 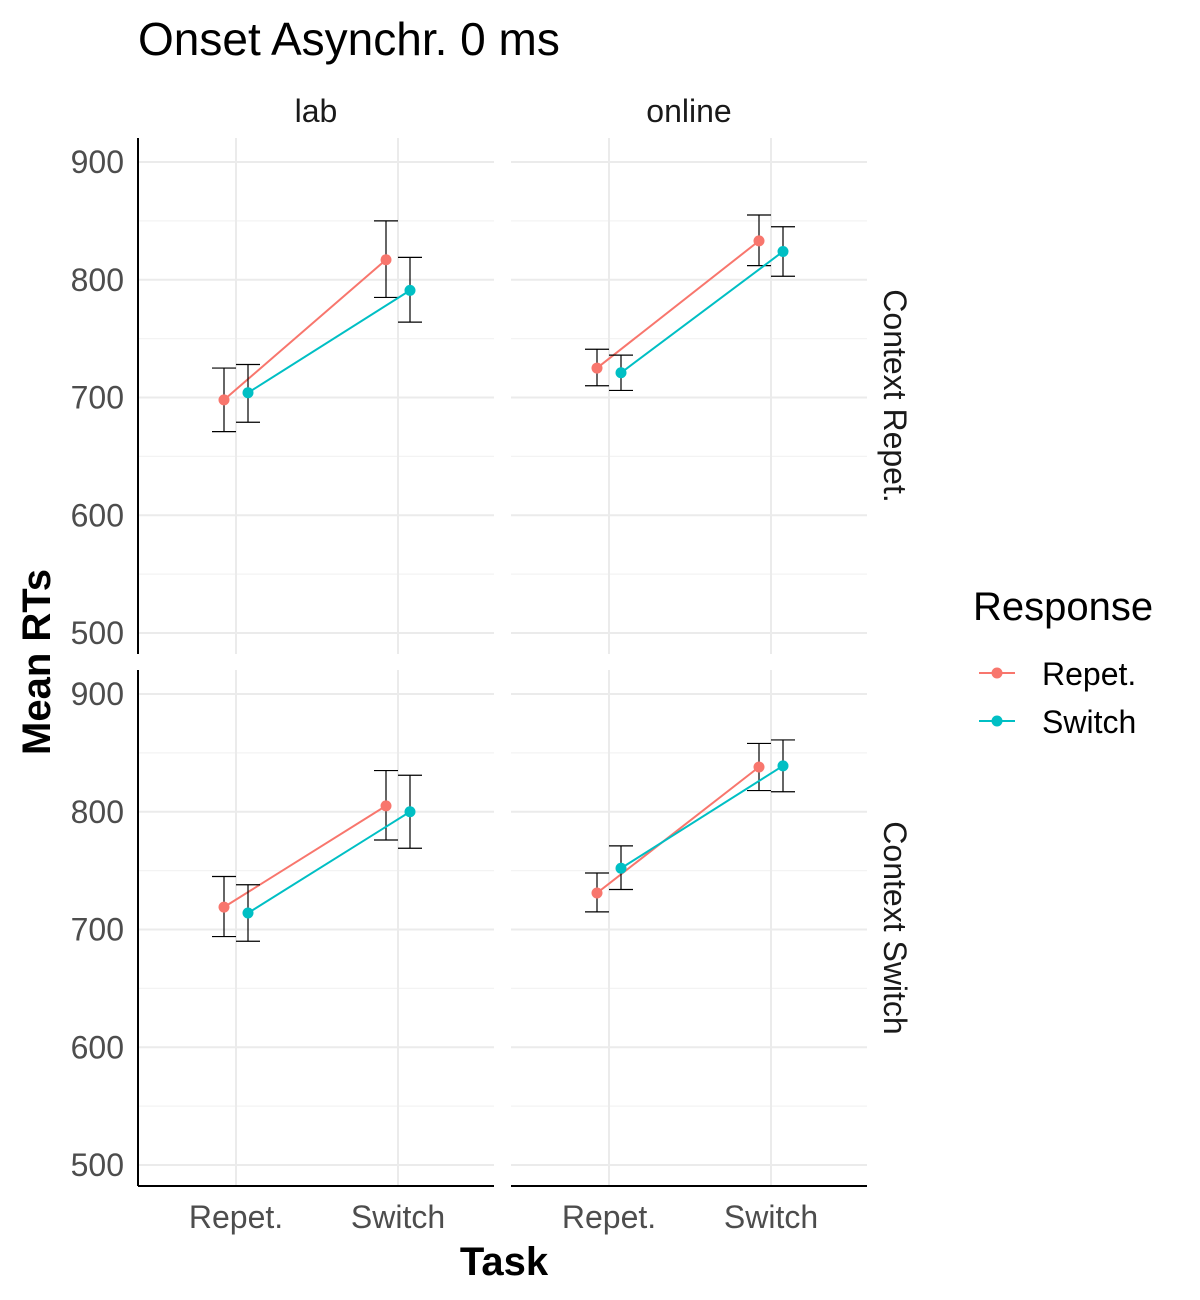 I want to click on legend-item-repet: Repet., so click(x=1057, y=674).